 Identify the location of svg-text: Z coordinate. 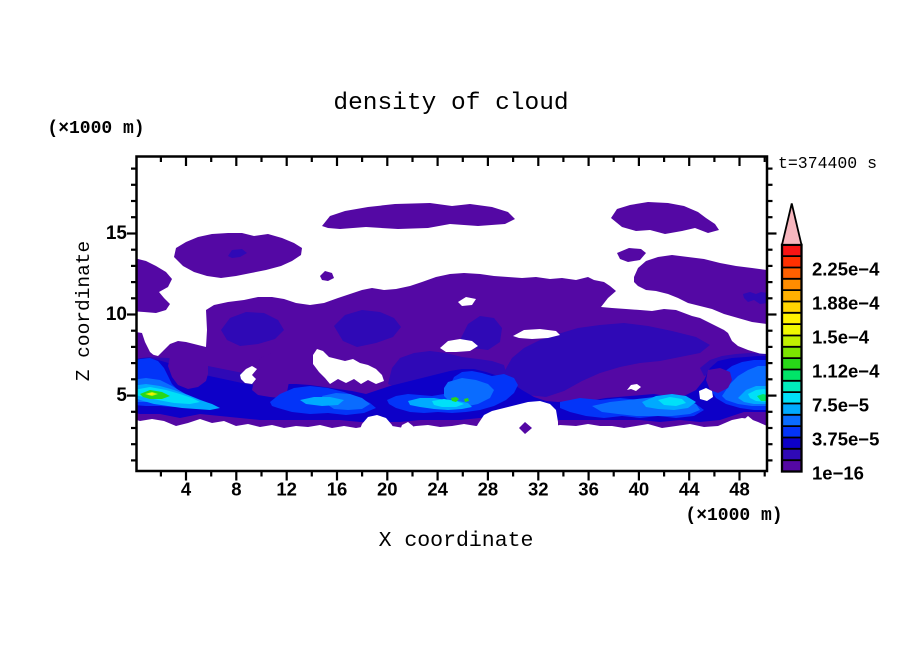
(84, 311).